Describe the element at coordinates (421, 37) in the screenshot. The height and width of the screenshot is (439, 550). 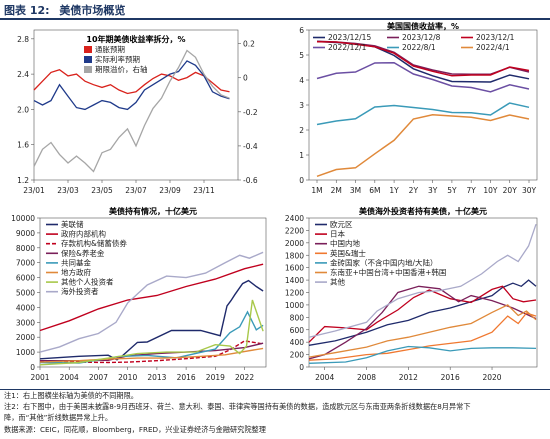
I see `legend-label: 2023/12/8` at that location.